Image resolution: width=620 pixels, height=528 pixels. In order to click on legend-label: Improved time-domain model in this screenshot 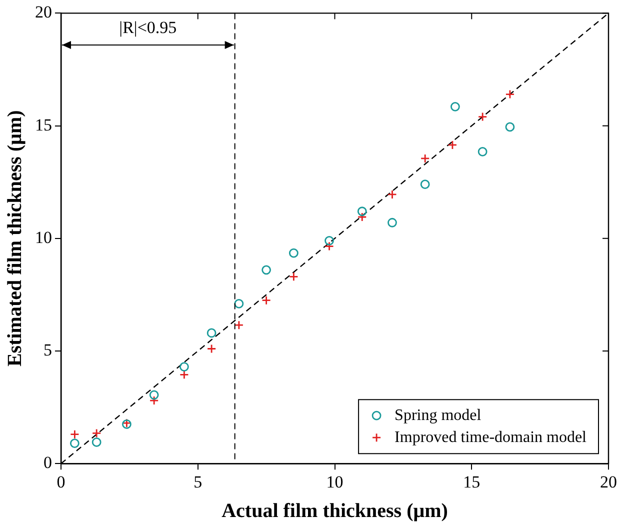, I will do `click(491, 437)`.